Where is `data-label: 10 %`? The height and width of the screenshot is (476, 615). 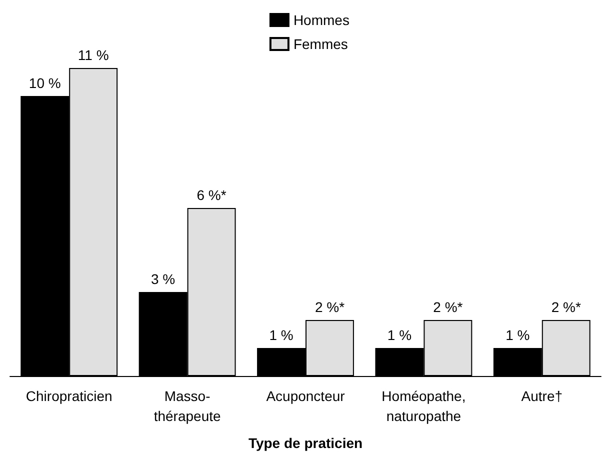
data-label: 10 % is located at coordinates (44, 83).